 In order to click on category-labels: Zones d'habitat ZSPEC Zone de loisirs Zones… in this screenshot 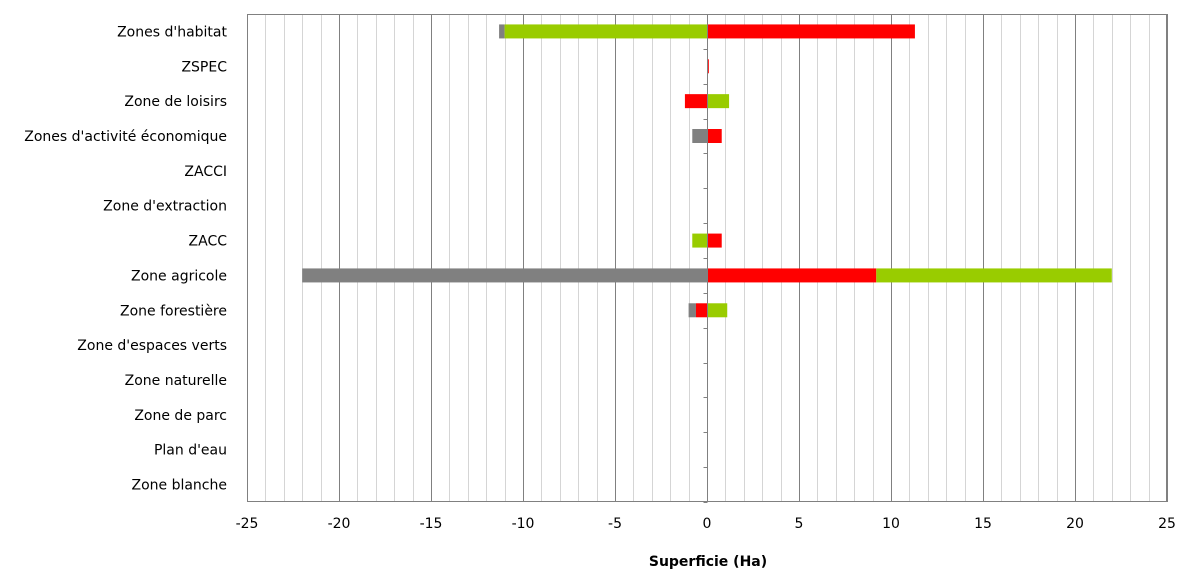, I will do `click(125, 258)`.